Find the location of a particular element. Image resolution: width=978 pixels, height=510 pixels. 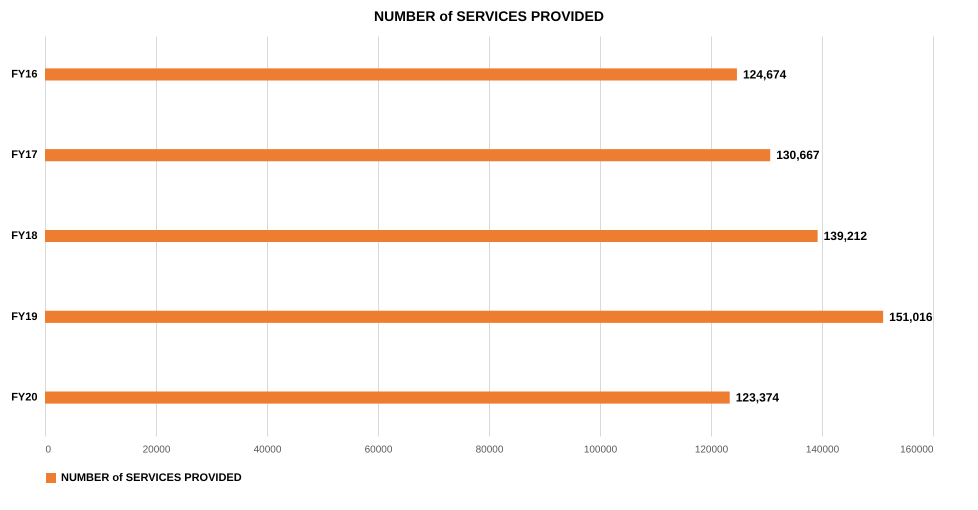

x-tick-label: 60000 is located at coordinates (378, 450).